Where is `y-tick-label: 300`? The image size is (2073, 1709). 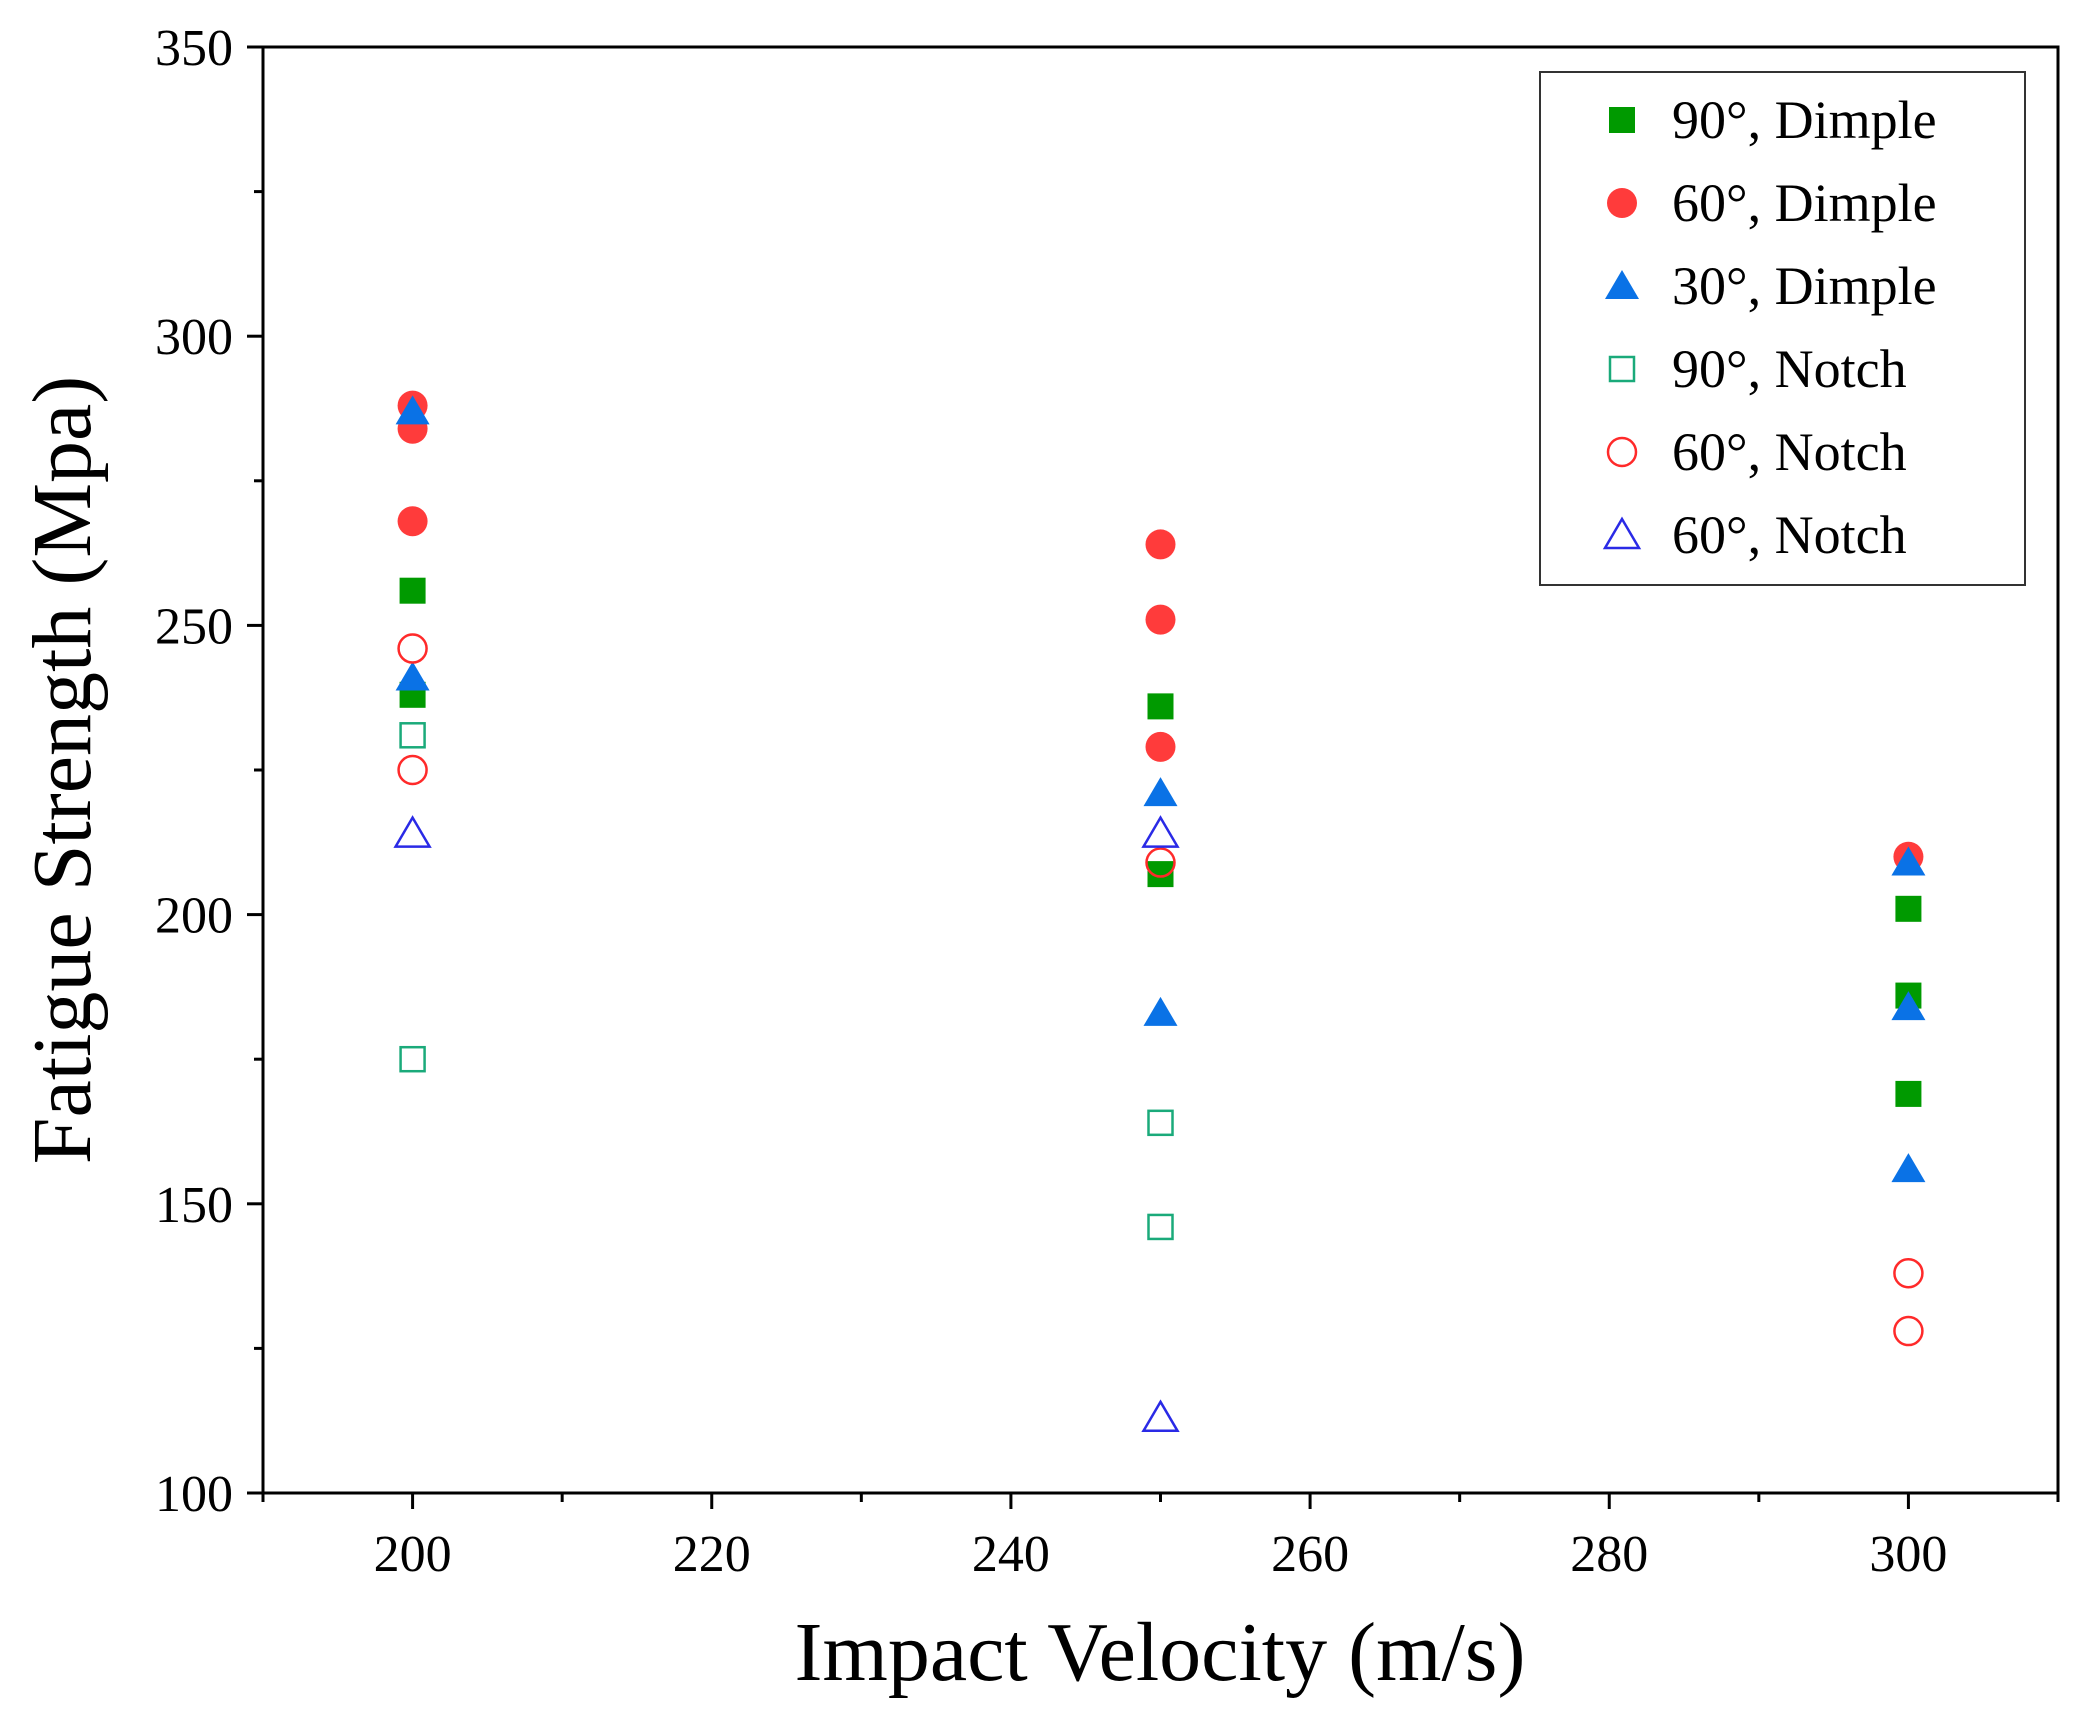 y-tick-label: 300 is located at coordinates (194, 337).